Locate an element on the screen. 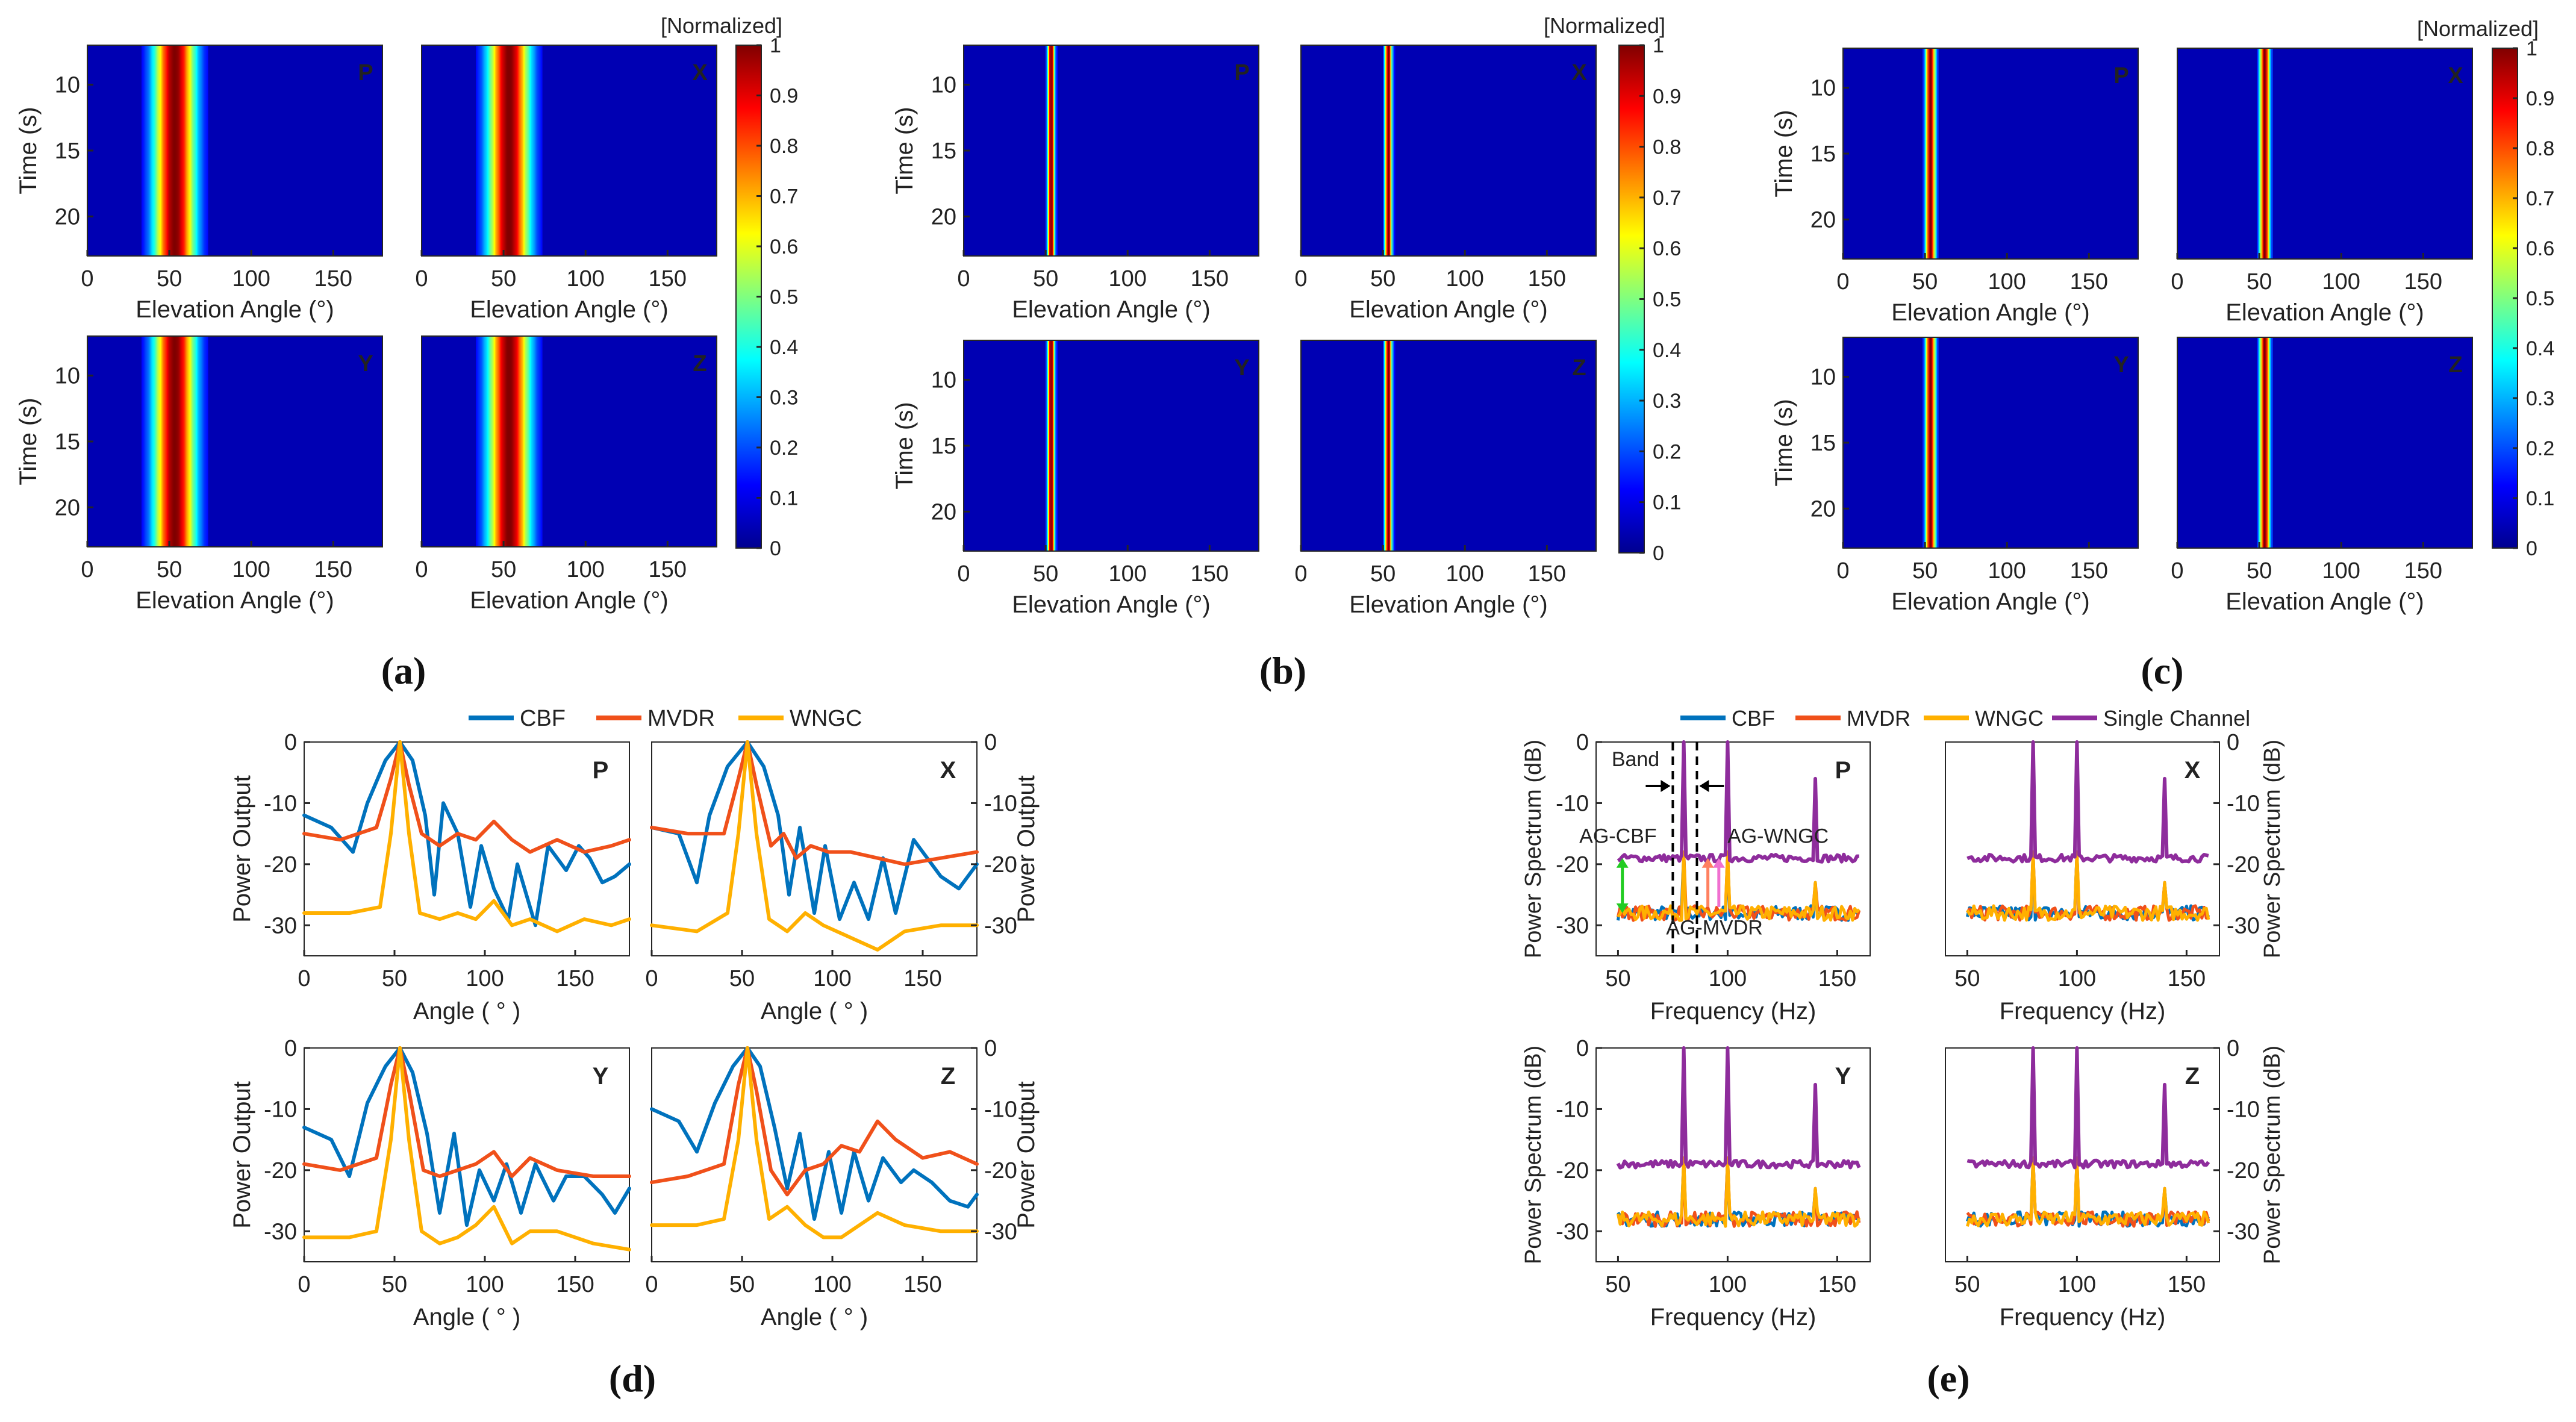  subplot-label: Z is located at coordinates (2192, 1076).